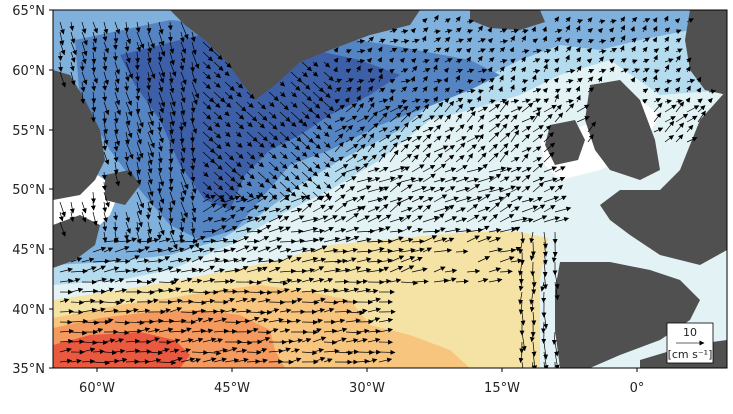 Image resolution: width=733 pixels, height=414 pixels. Describe the element at coordinates (122, 187) in the screenshot. I see `land-newfoundland` at that location.